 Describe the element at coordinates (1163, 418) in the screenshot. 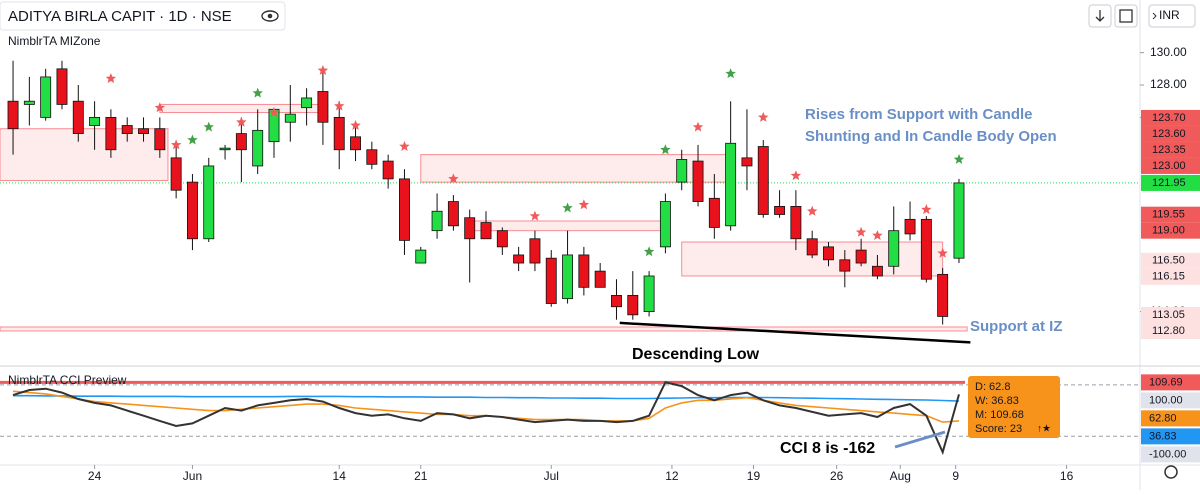

I see `price-tag-label: 62.80` at that location.